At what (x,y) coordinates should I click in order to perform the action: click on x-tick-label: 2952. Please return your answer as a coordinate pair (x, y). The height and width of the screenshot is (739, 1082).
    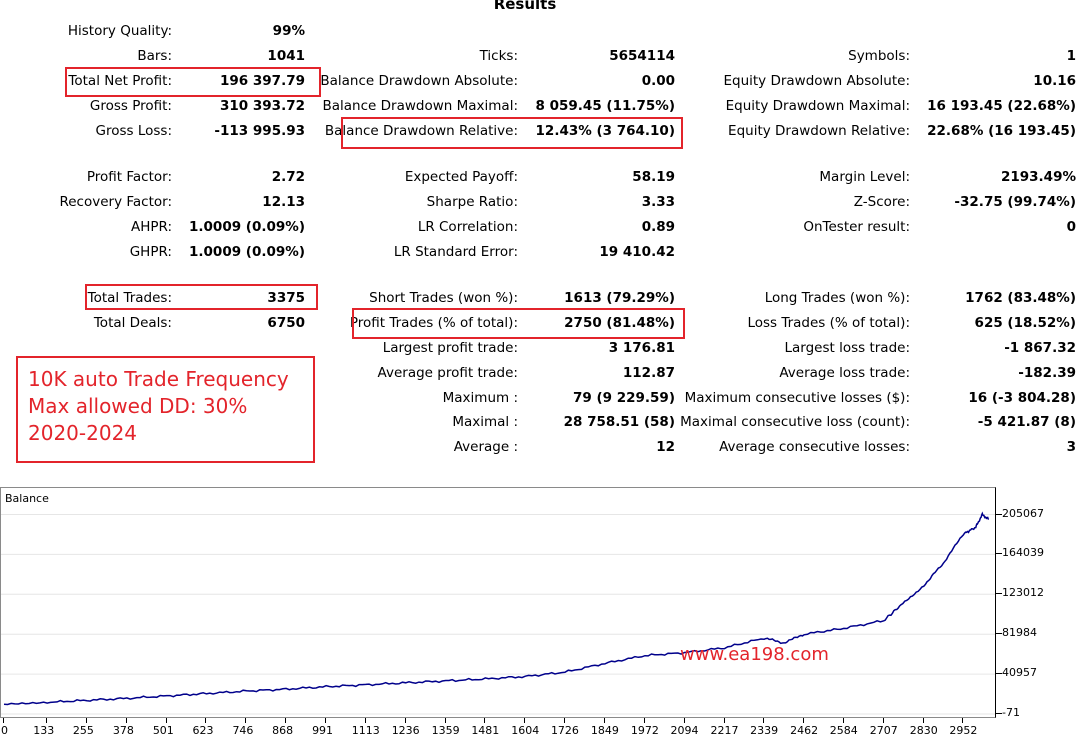
    Looking at the image, I should click on (963, 730).